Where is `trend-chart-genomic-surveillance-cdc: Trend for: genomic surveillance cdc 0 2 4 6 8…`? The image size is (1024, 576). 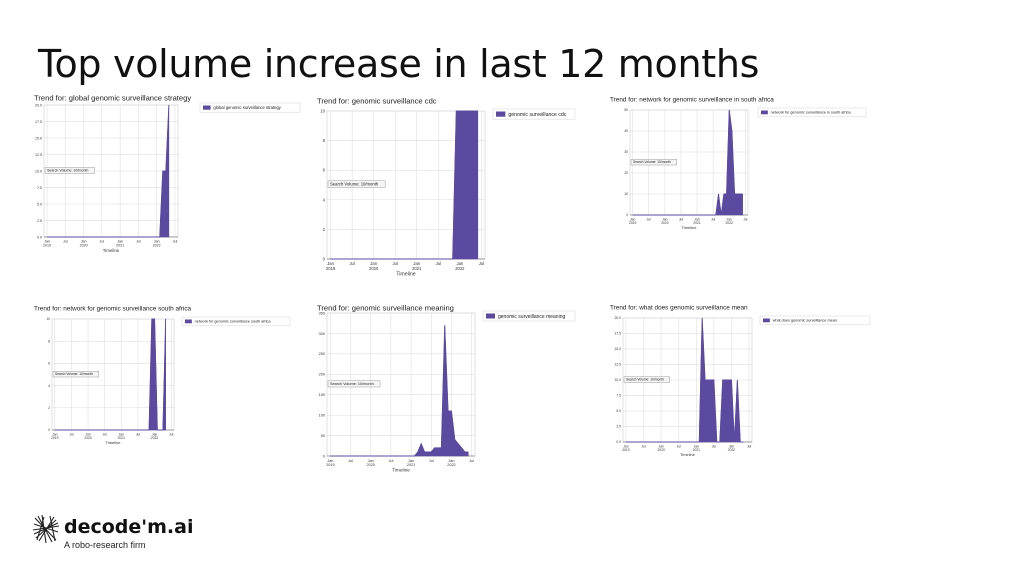 trend-chart-genomic-surveillance-cdc: Trend for: genomic surveillance cdc 0 2 4 6 8… is located at coordinates (450, 191).